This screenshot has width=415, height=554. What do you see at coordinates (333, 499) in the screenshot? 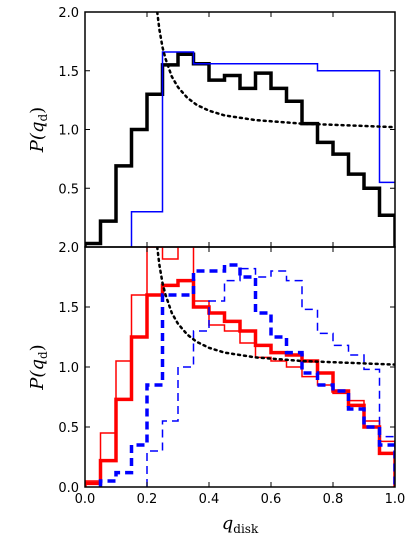
I see `xtick-label: 0.8` at bounding box center [333, 499].